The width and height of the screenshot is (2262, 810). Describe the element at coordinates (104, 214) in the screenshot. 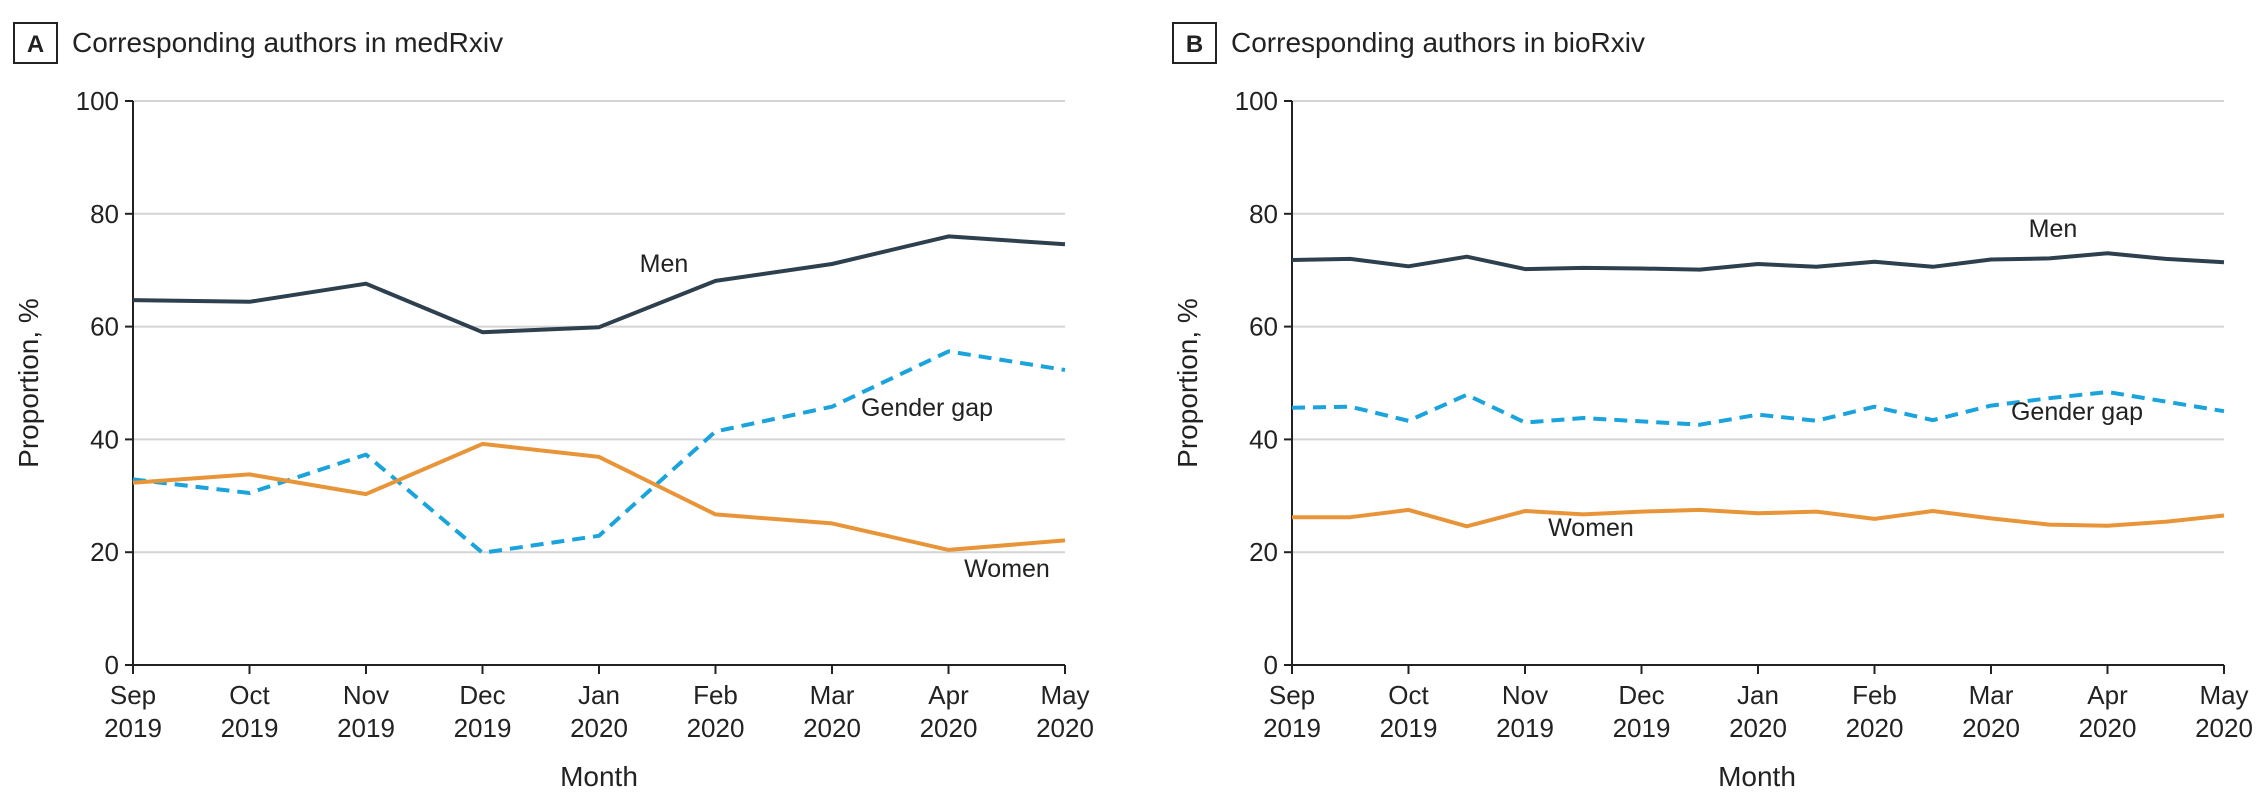

I see `panel-a-y-tick-label-80: 80` at that location.